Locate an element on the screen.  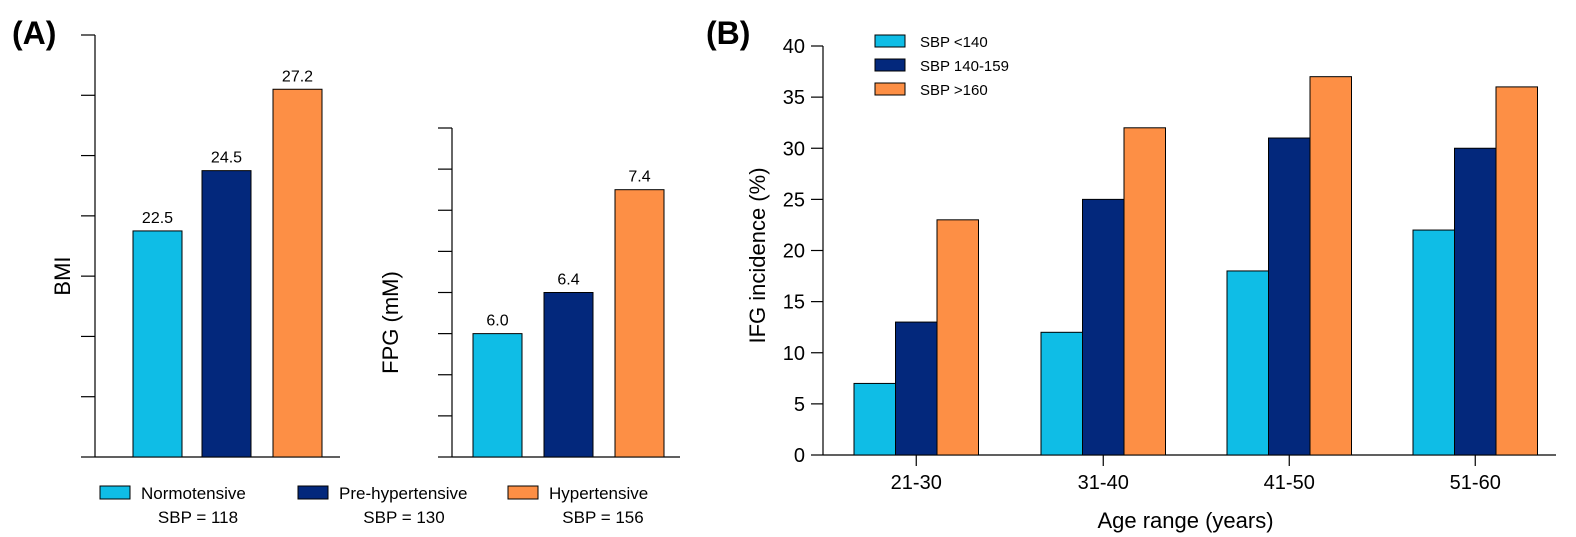
legend-swatch-pre-hypertensive is located at coordinates (313, 492).